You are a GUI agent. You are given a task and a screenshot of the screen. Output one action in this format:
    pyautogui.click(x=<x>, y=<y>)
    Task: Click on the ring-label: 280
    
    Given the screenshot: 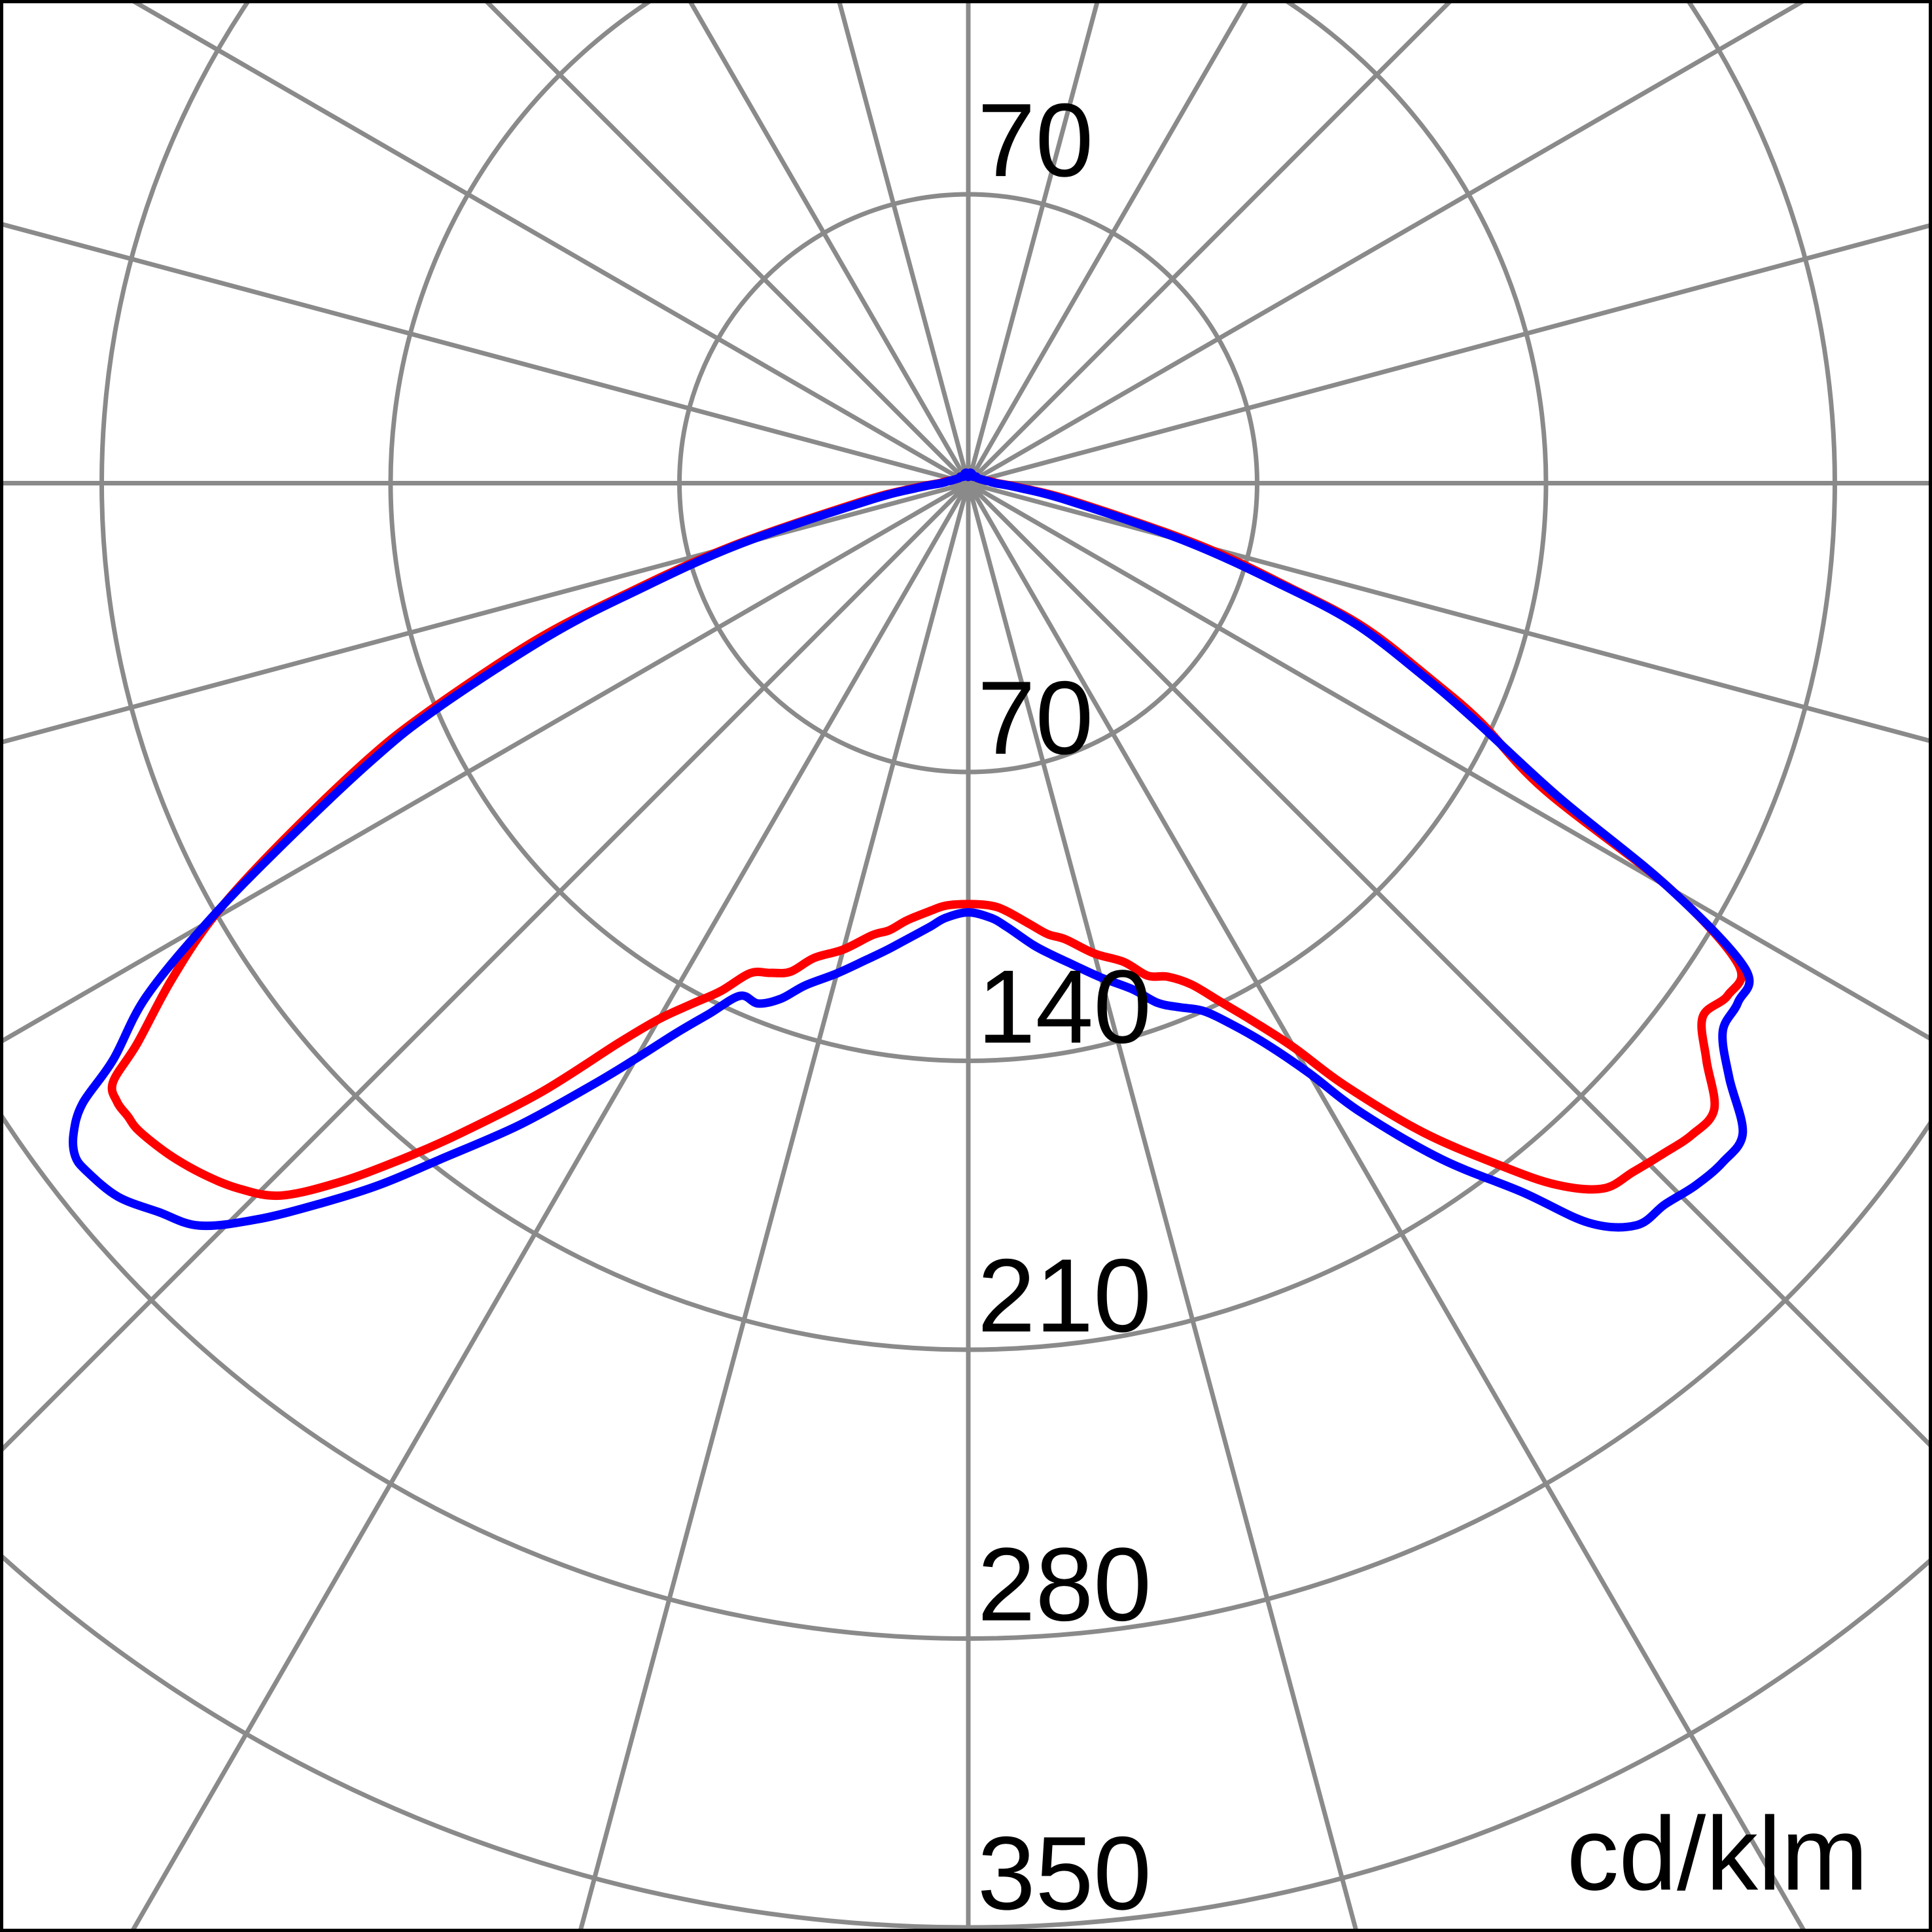 What is the action you would take?
    pyautogui.click(x=1064, y=1584)
    